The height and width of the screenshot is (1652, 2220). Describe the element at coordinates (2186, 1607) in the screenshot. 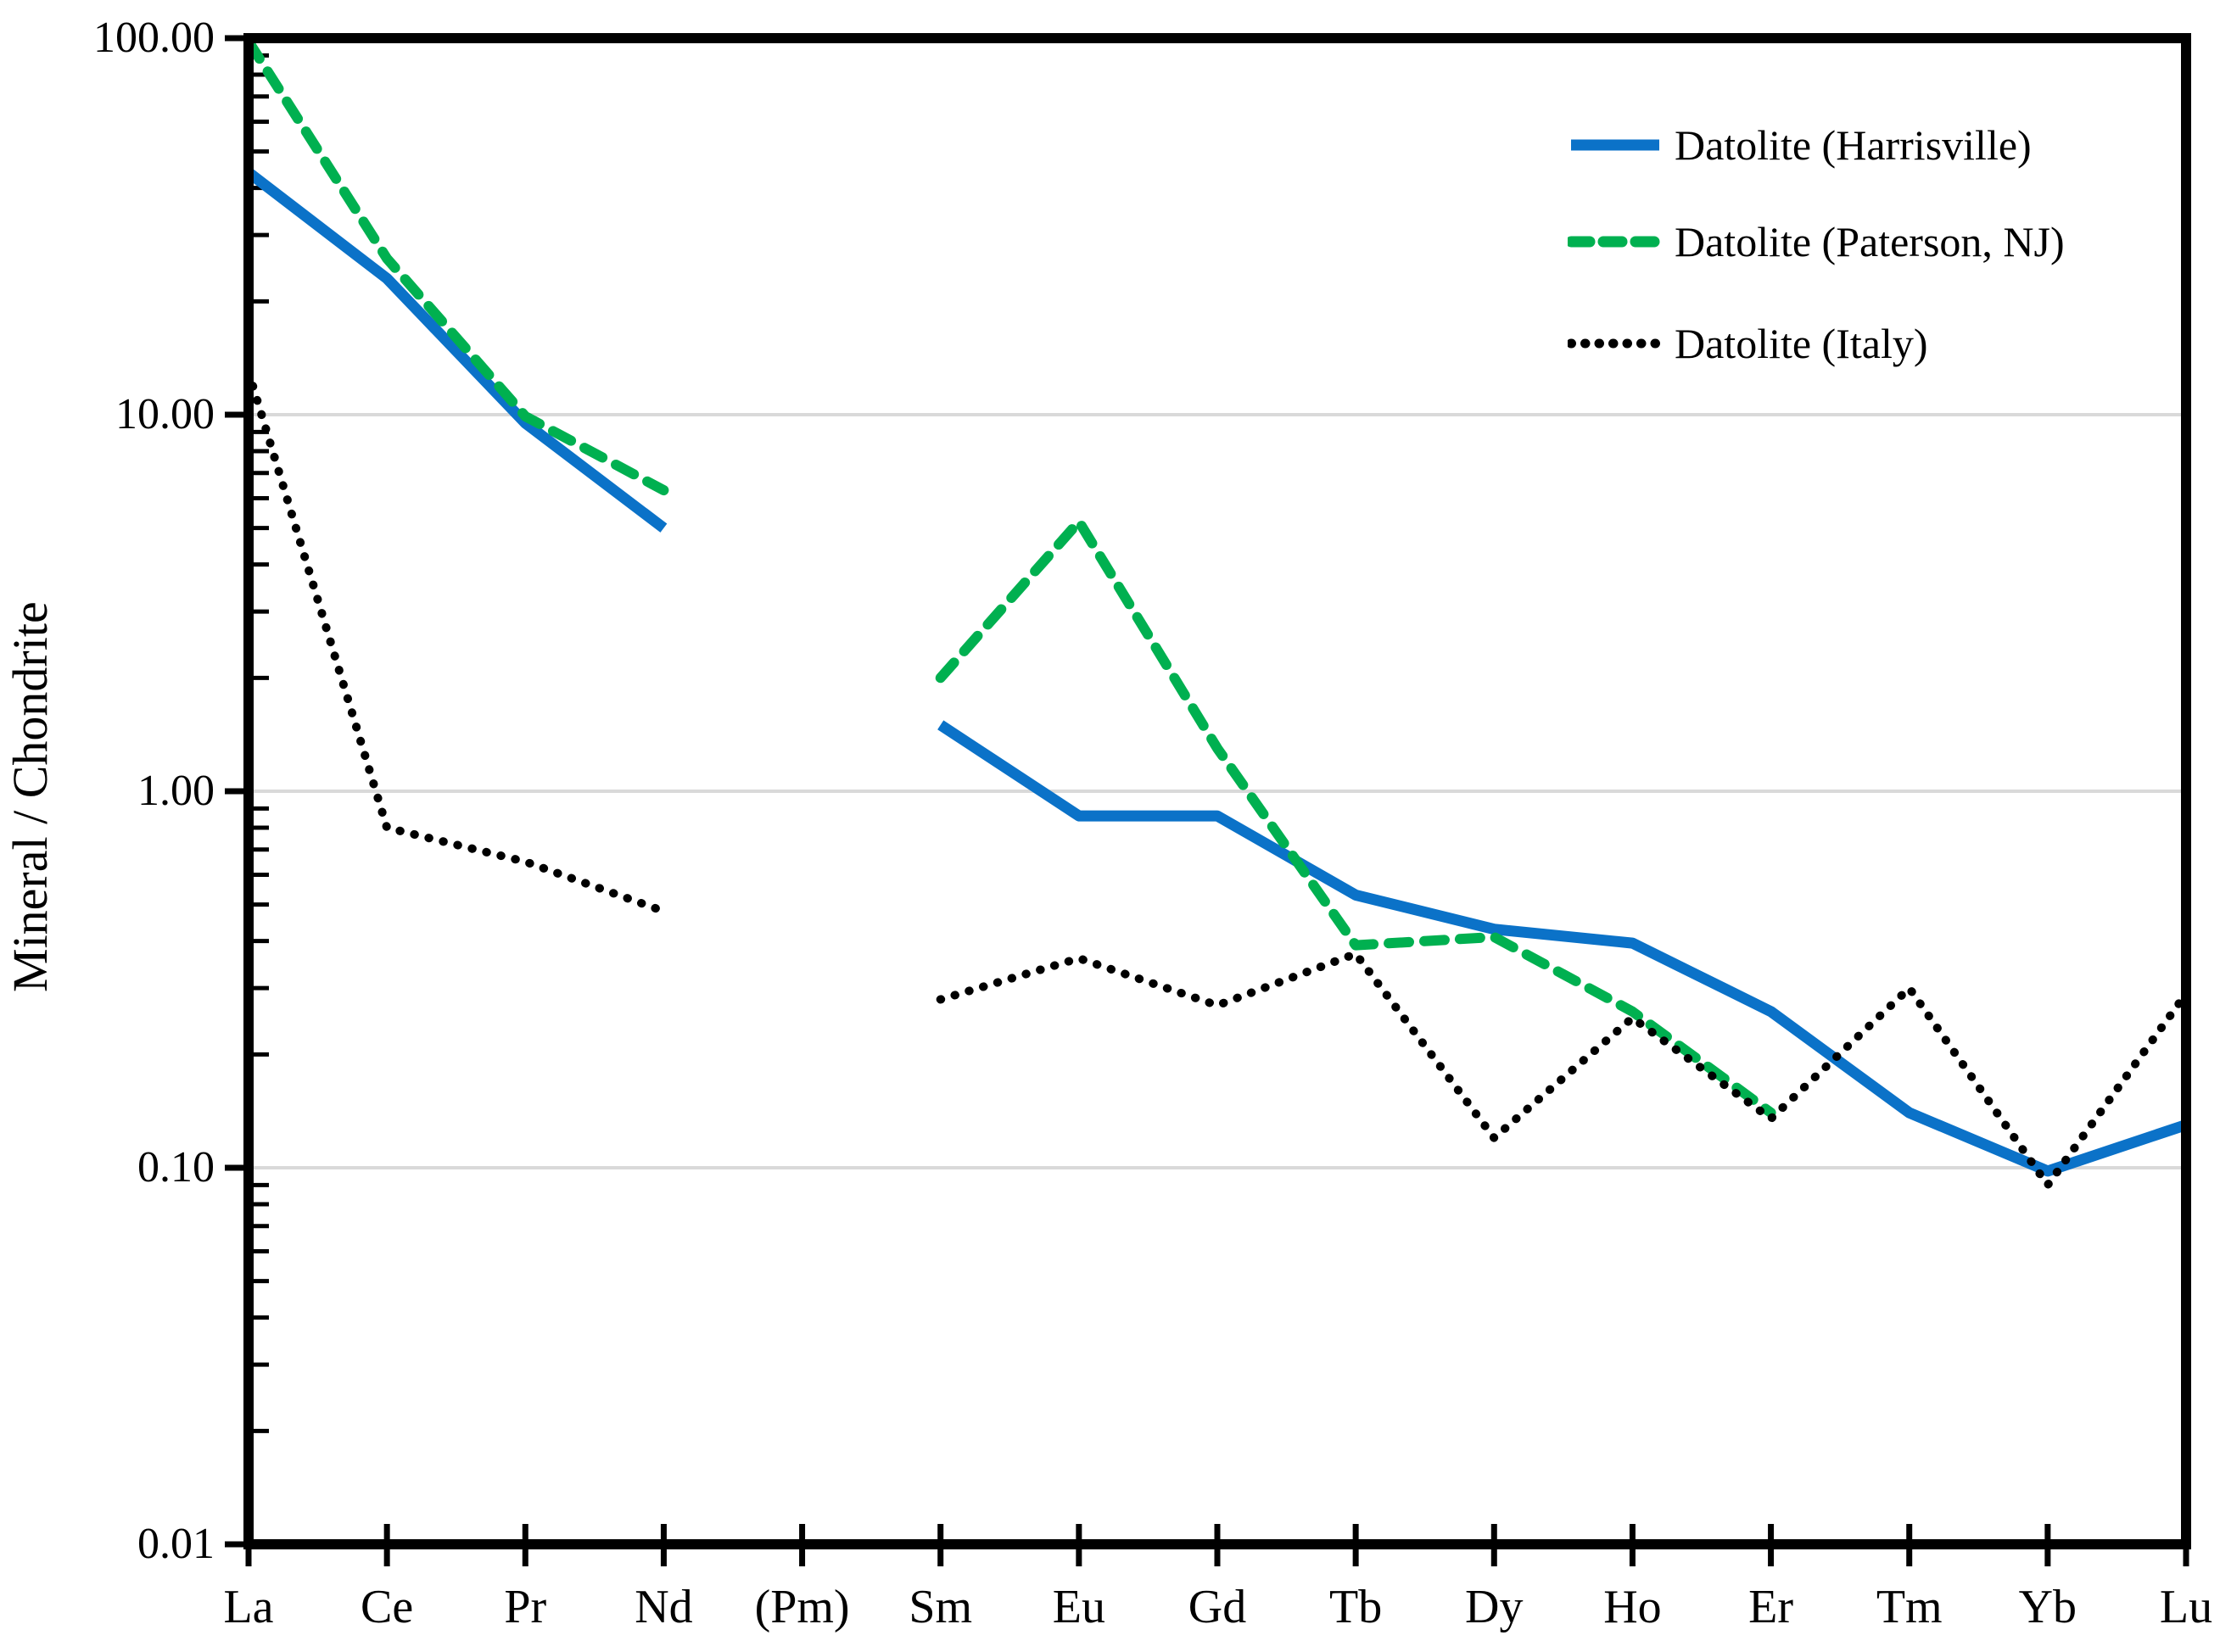

I see `x-axis-label: Lu` at that location.